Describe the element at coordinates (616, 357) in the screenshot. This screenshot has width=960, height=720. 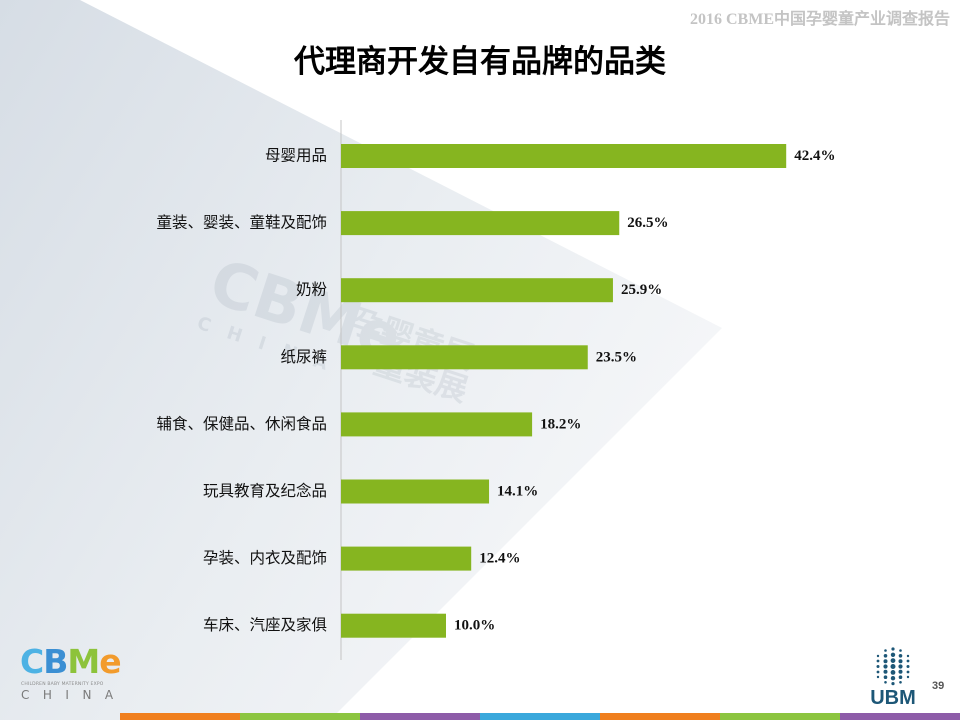
I see `value-label-4: 23.5%` at that location.